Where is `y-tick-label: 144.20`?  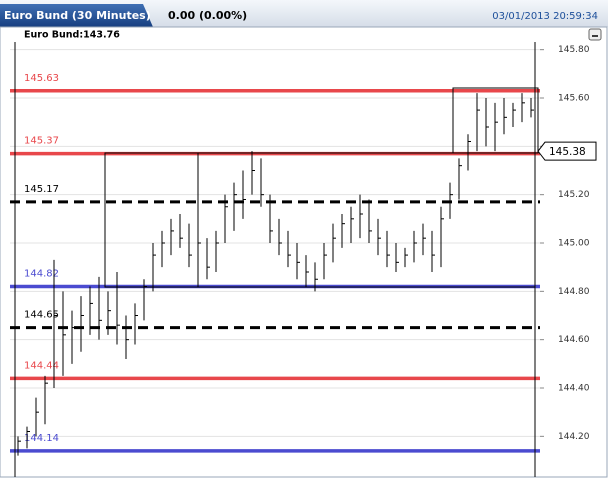 y-tick-label: 144.20 is located at coordinates (574, 437).